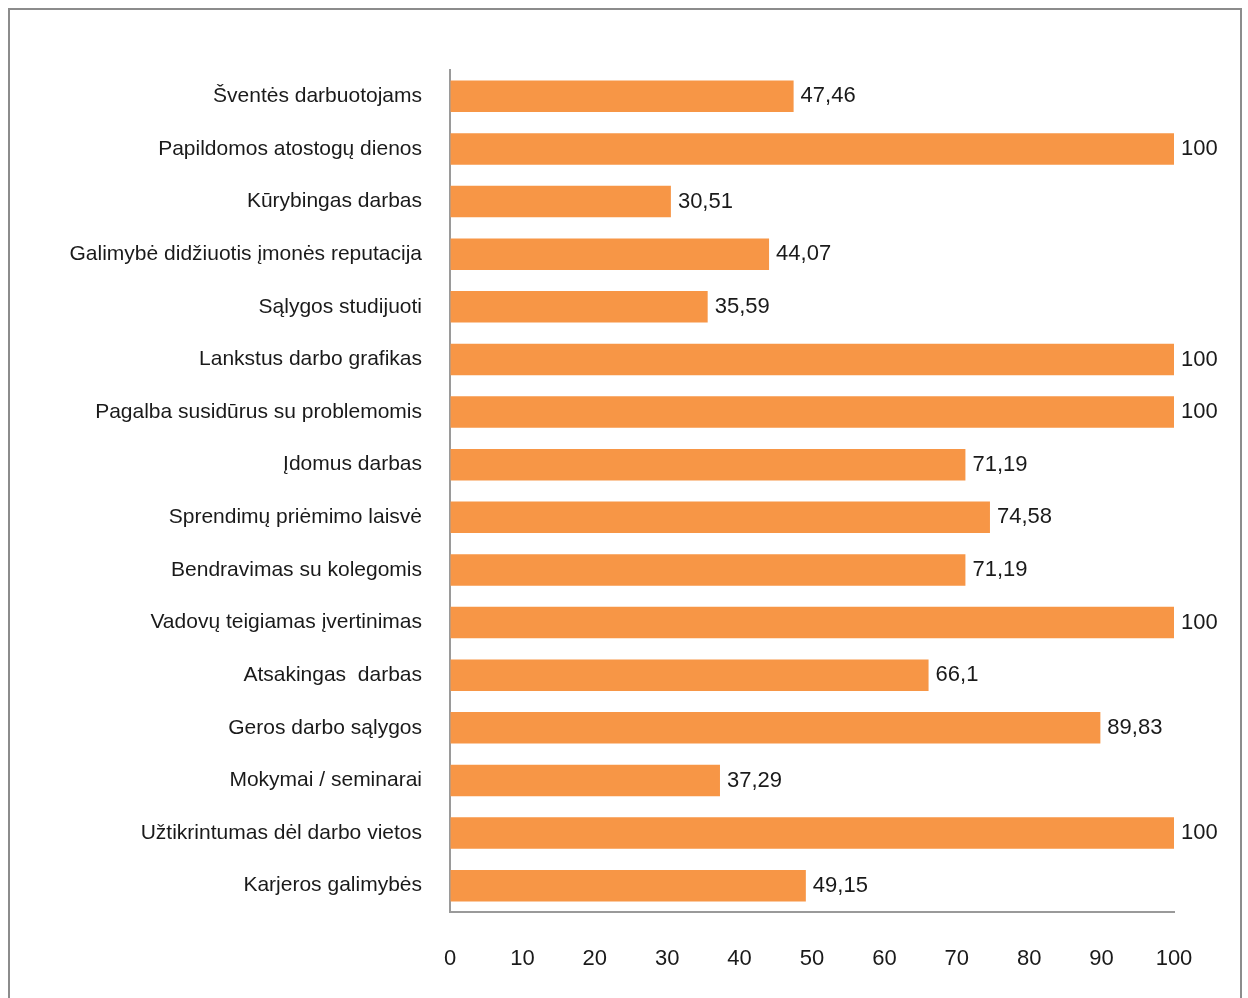  Describe the element at coordinates (957, 674) in the screenshot. I see `data-label: 66,1` at that location.